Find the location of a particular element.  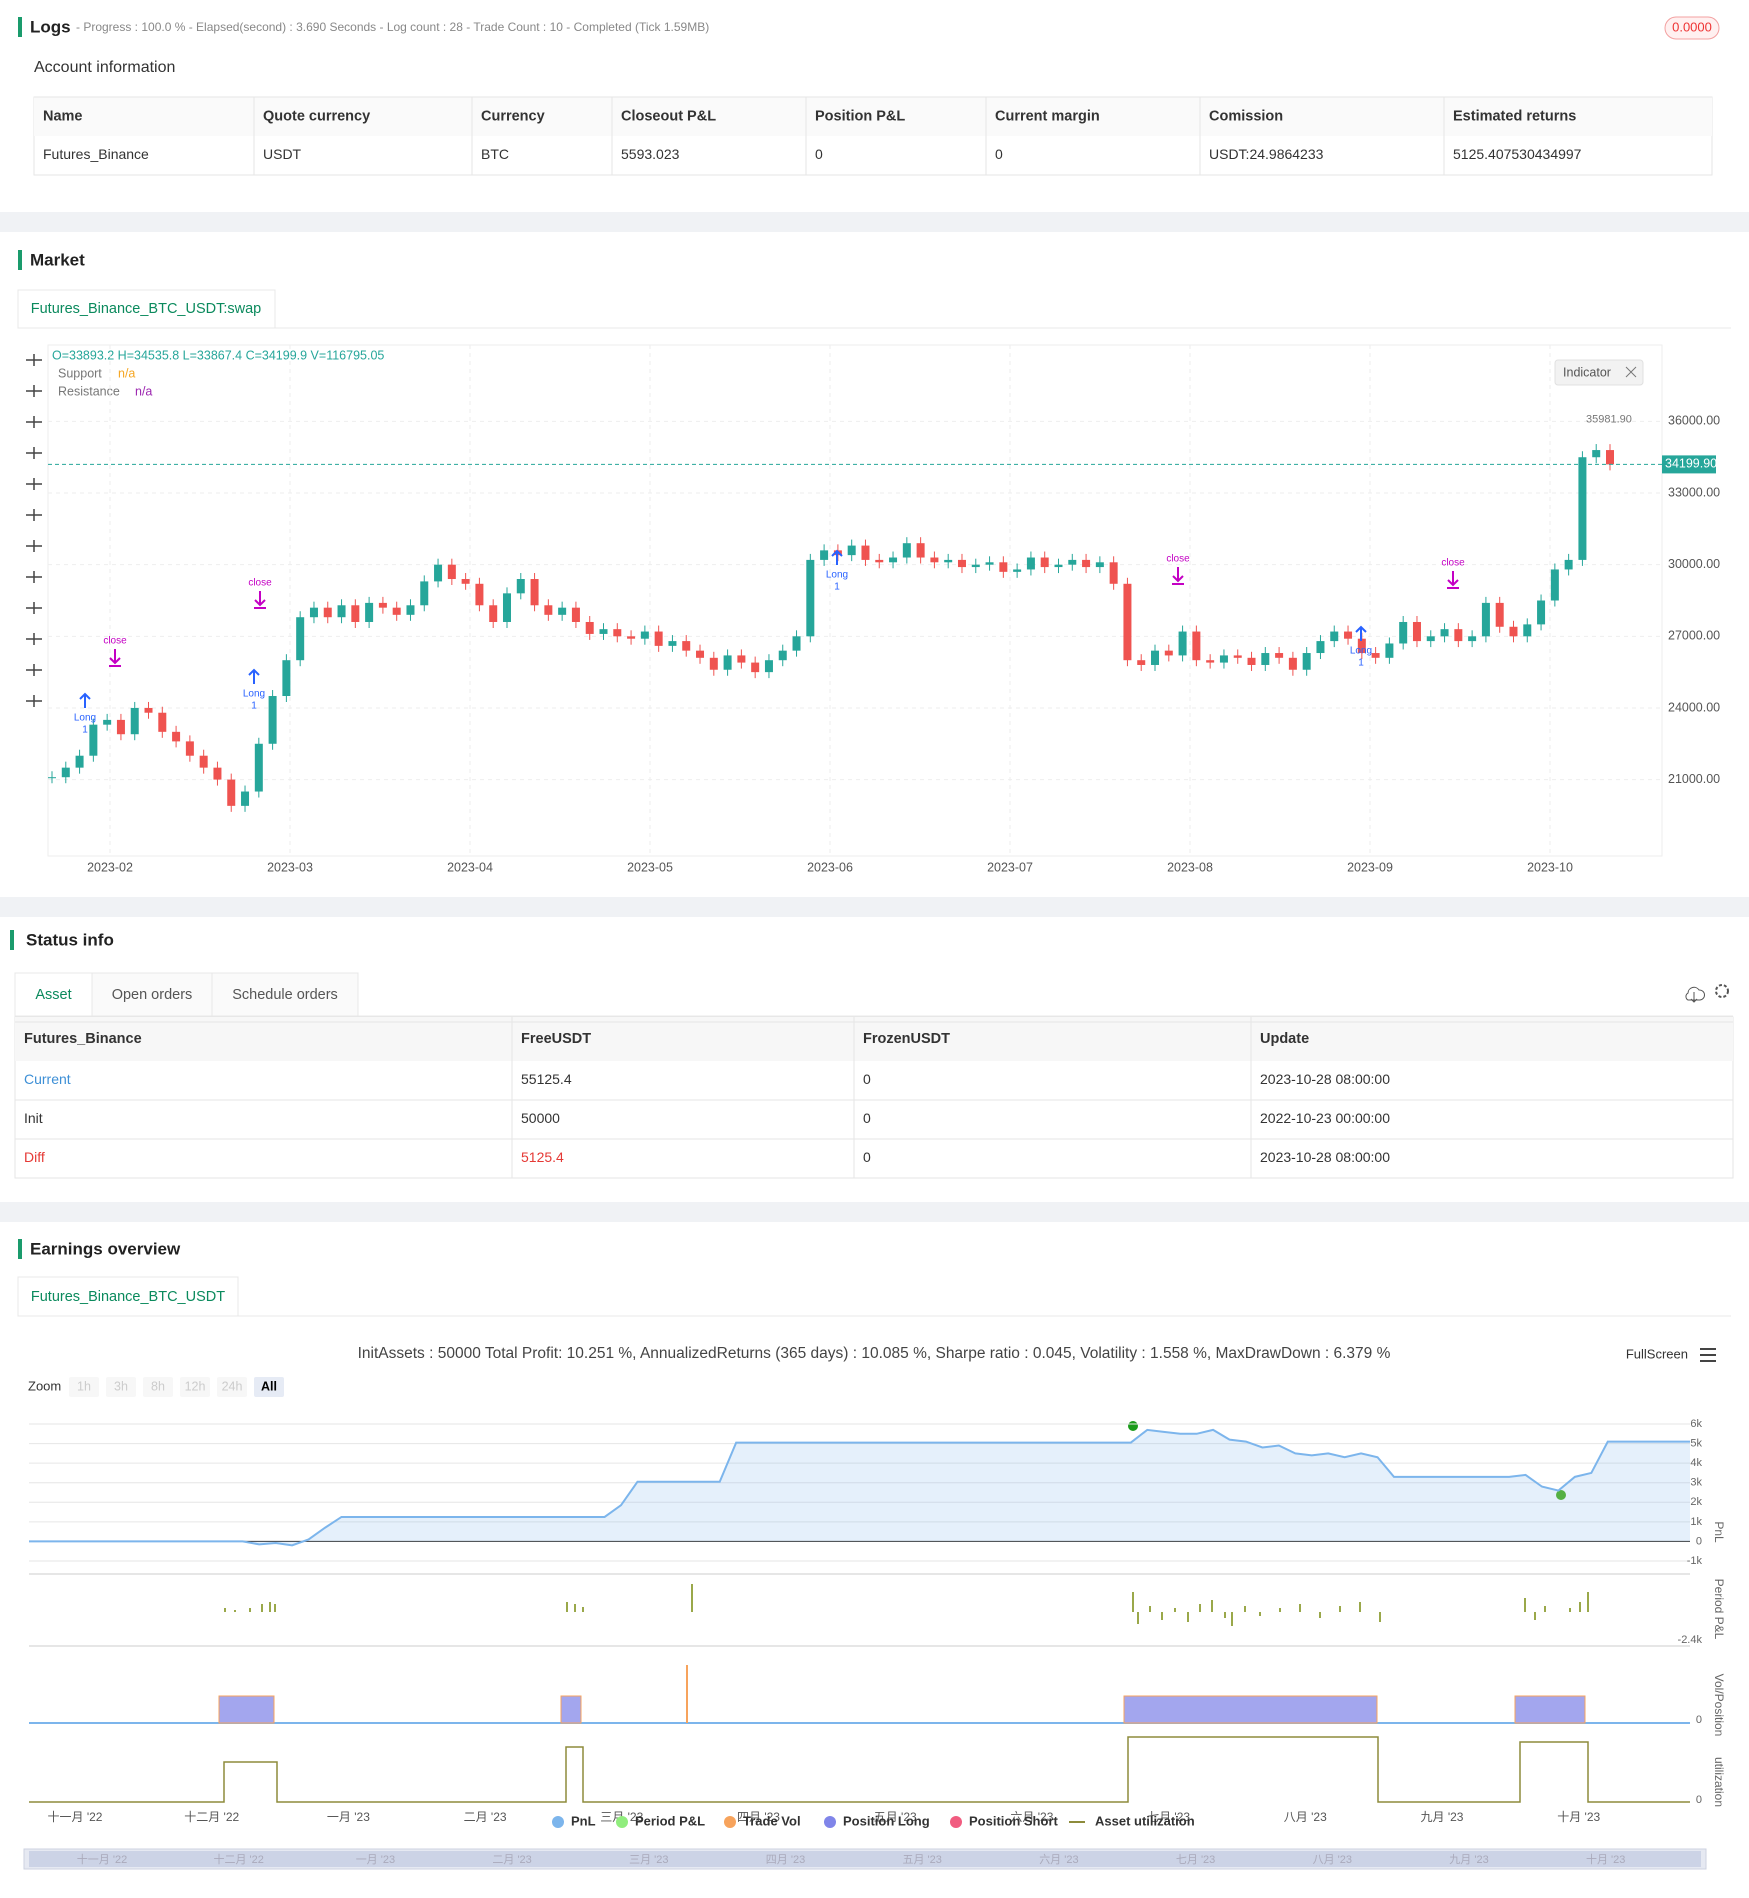

y-tick-label: 24000.00 is located at coordinates (1694, 707).